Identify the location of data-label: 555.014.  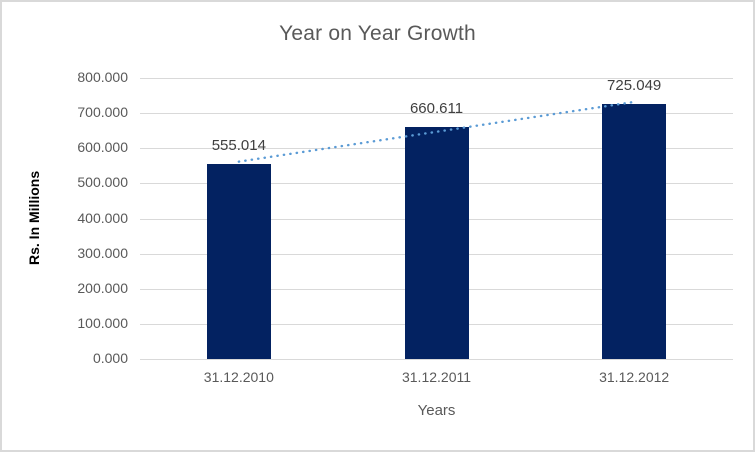
(238, 146).